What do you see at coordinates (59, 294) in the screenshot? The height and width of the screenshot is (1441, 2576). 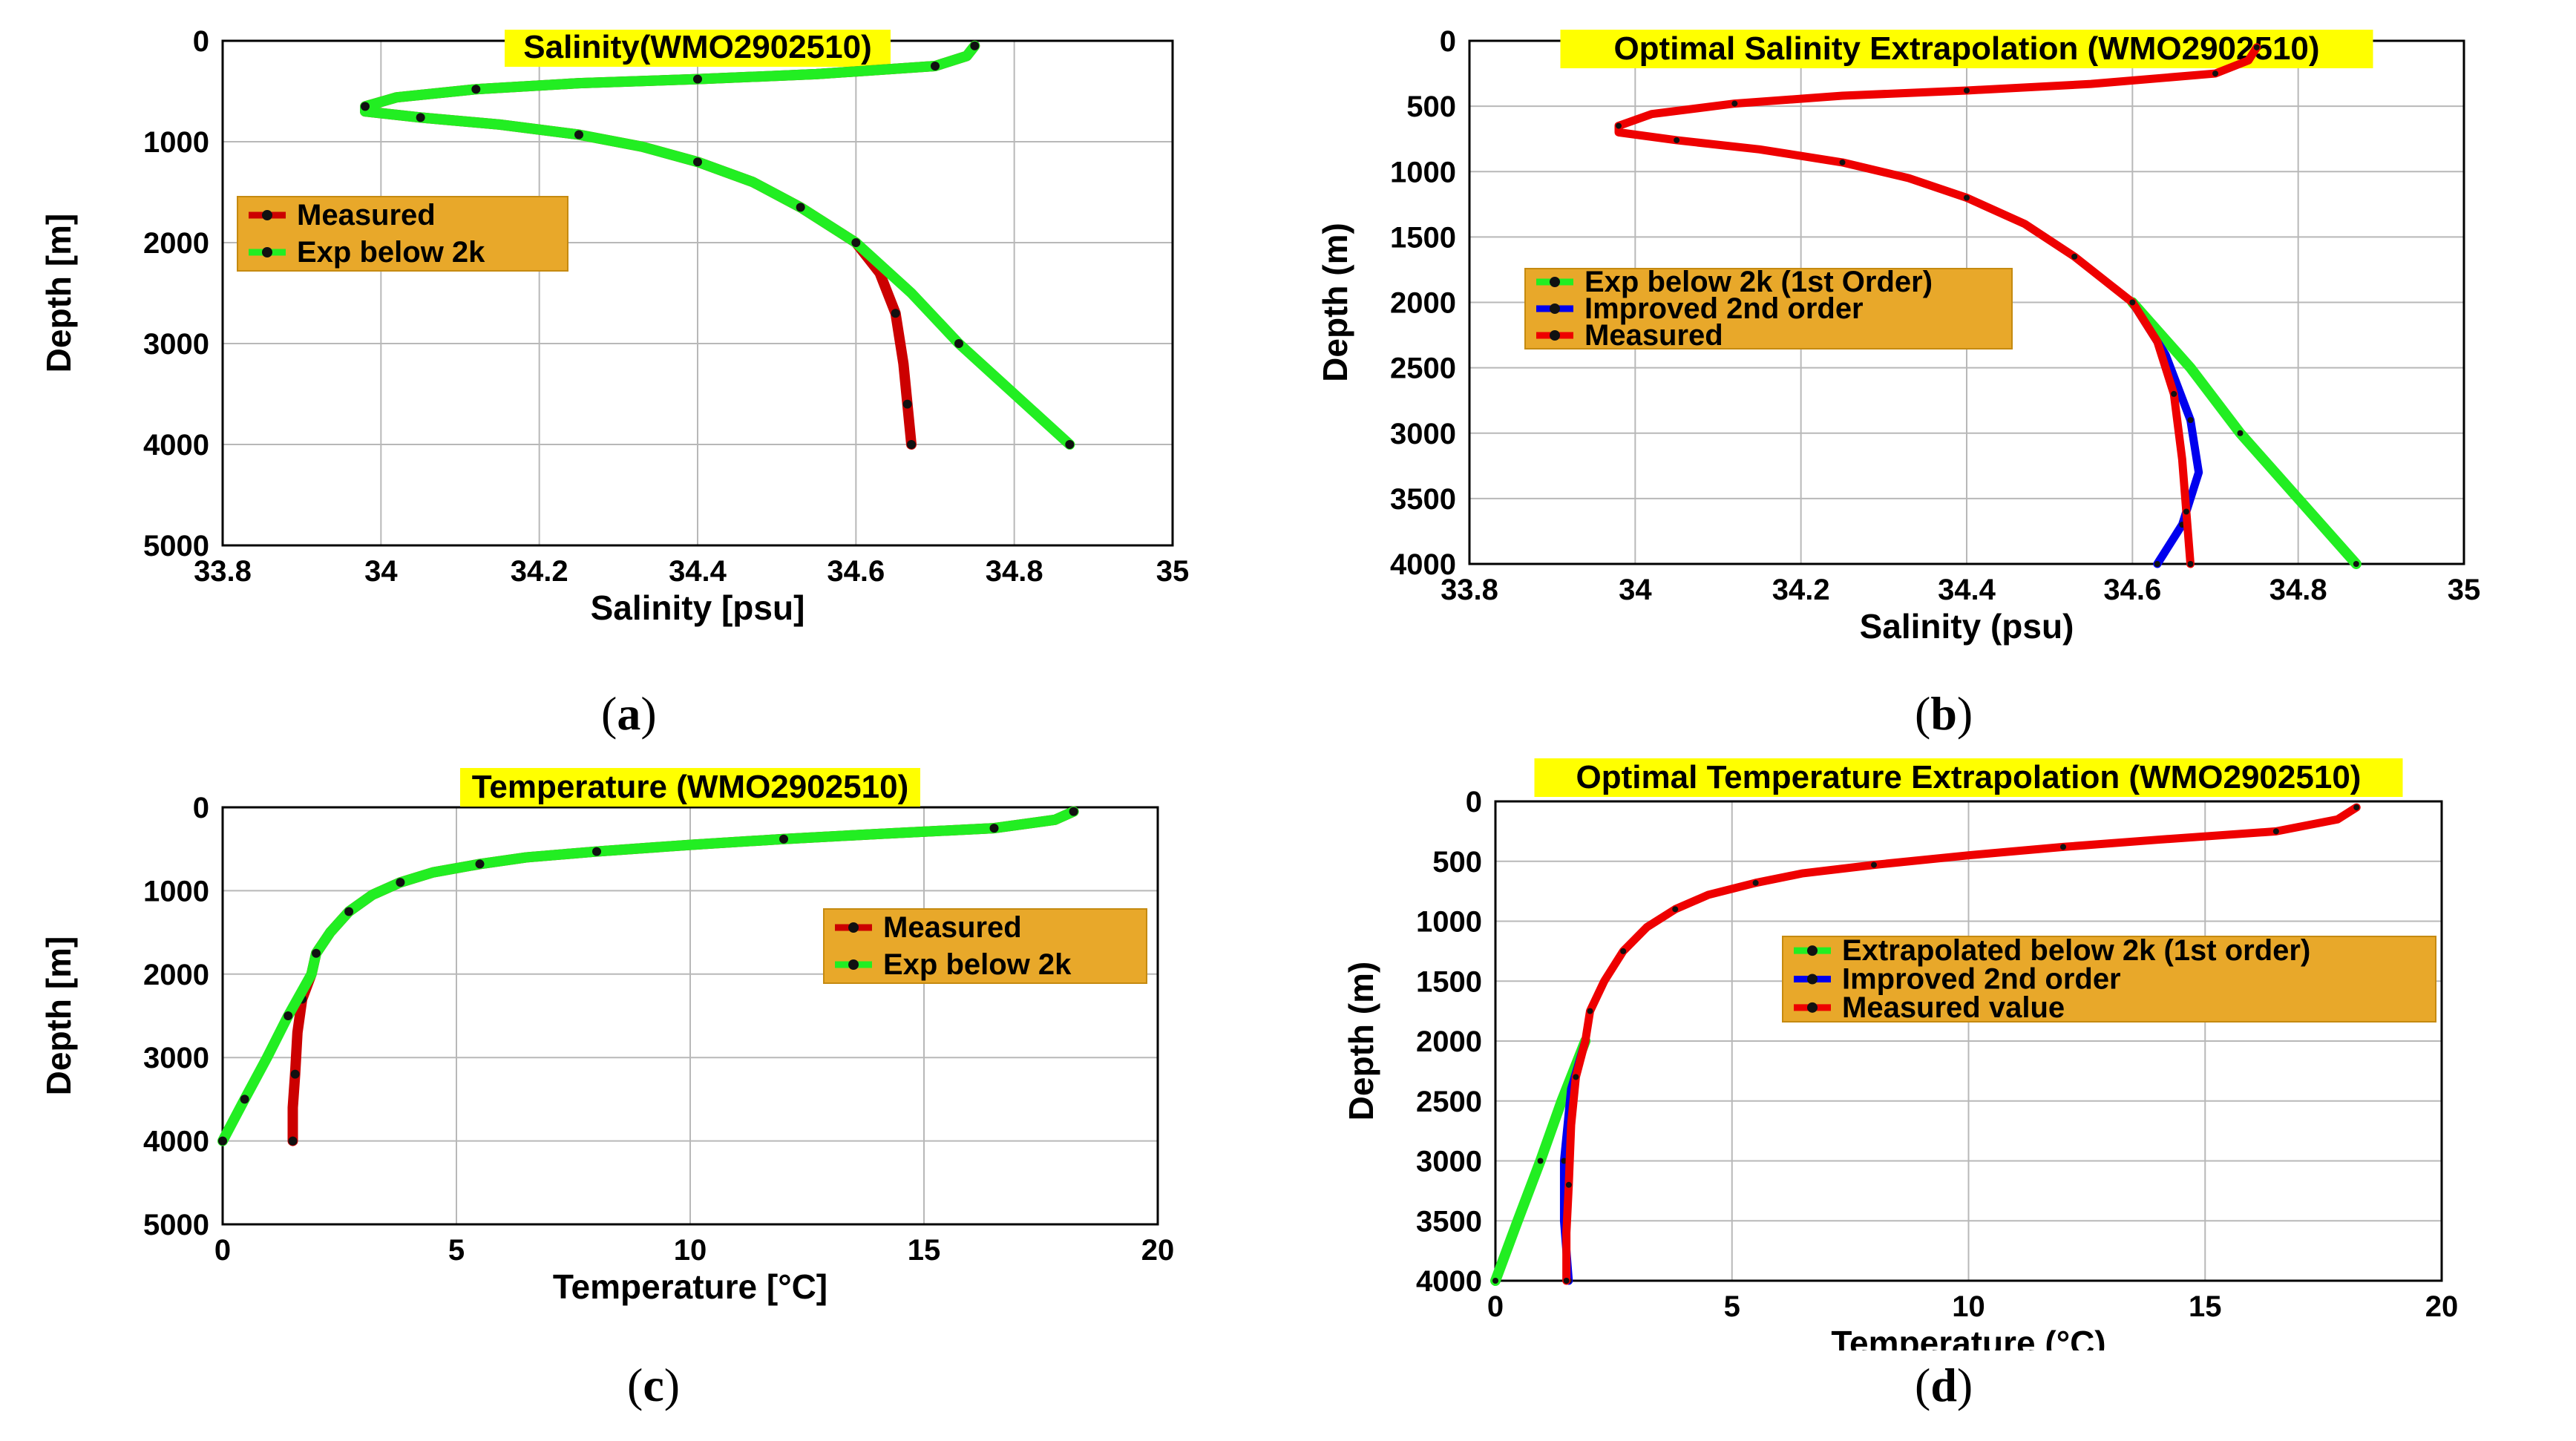 I see `y-axis-label: Depth [m]` at bounding box center [59, 294].